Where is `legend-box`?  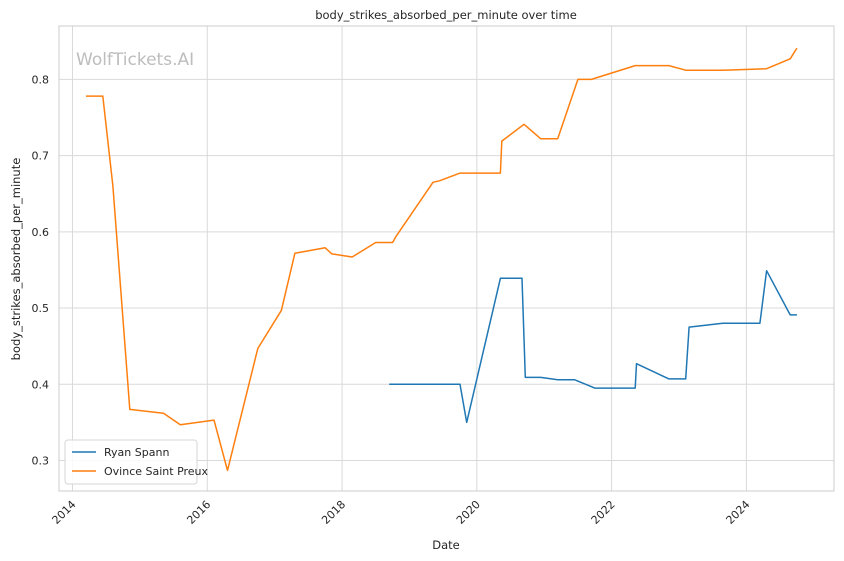
legend-box is located at coordinates (131, 462).